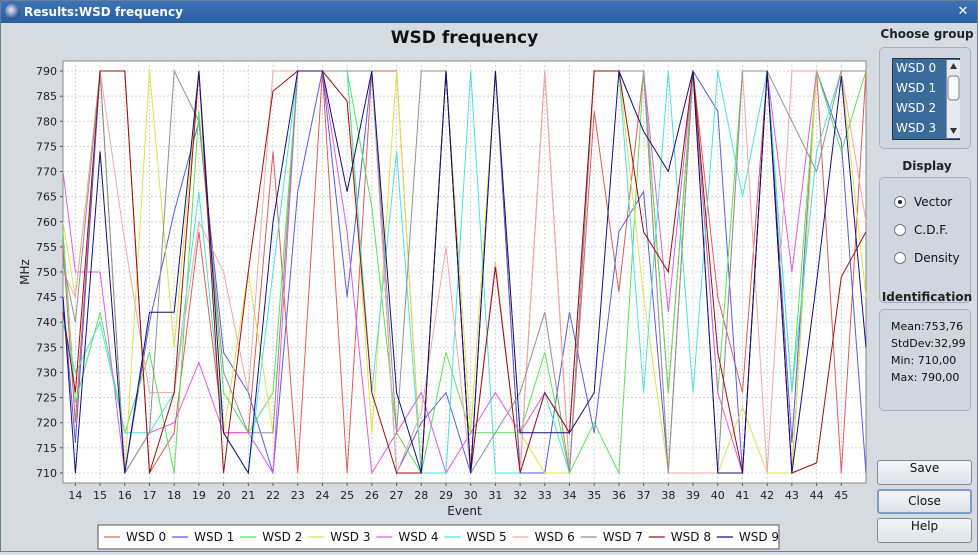 The height and width of the screenshot is (555, 978). I want to click on stat-stddev: StdDev:32,99, so click(928, 343).